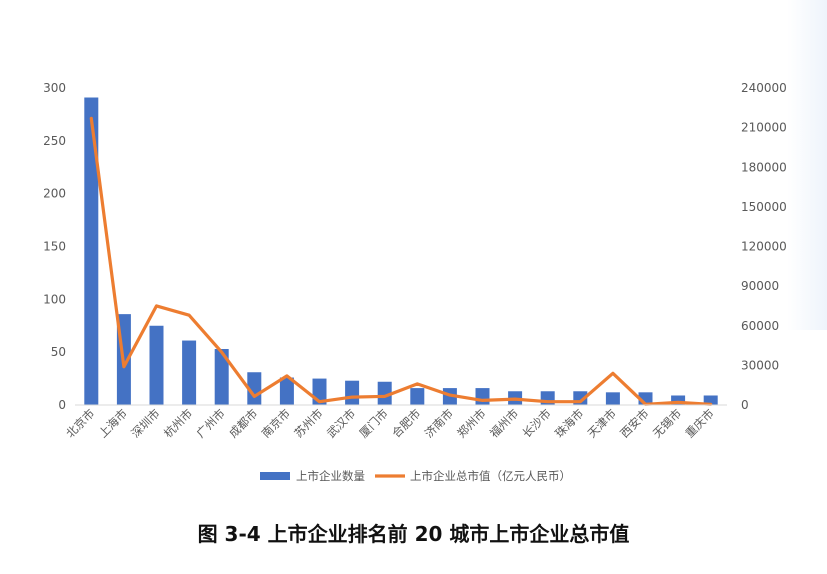  Describe the element at coordinates (374, 423) in the screenshot. I see `x-category-label-10: 厦门市` at that location.